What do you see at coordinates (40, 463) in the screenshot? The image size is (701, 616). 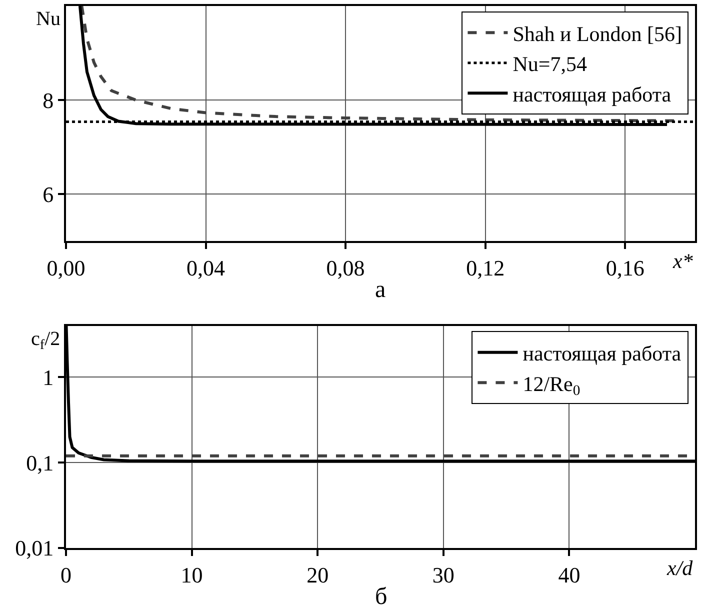 I see `y-tick-label: 0,1` at bounding box center [40, 463].